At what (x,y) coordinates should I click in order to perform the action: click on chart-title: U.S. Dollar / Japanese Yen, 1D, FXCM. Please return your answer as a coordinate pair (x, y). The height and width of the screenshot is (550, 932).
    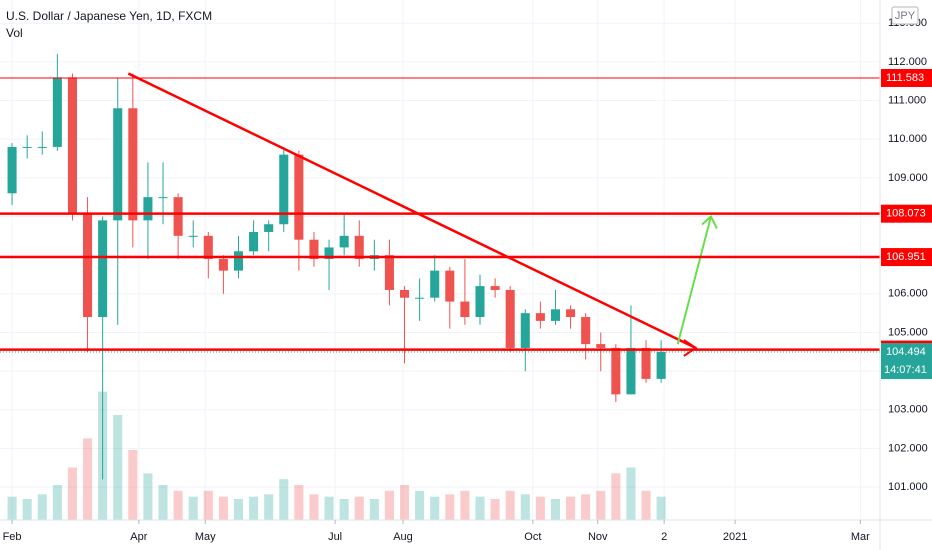
    Looking at the image, I should click on (109, 16).